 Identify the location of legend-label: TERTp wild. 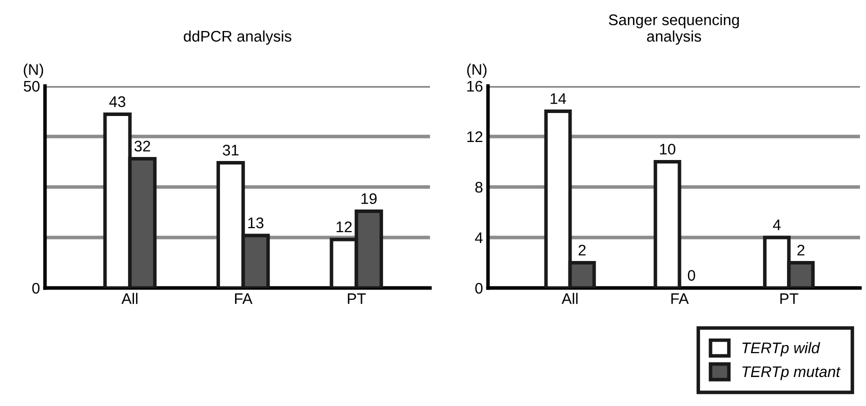
(781, 349).